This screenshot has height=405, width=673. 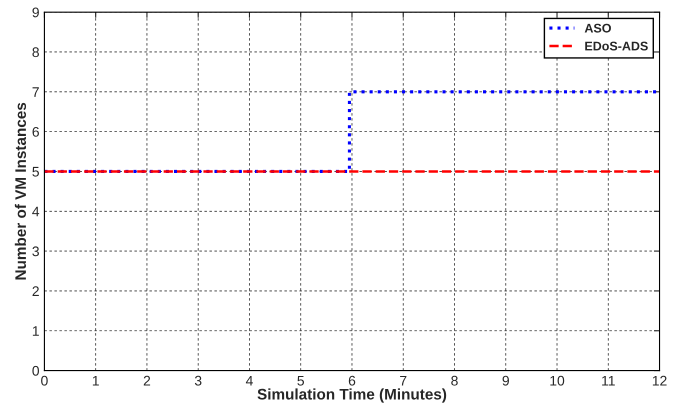 What do you see at coordinates (557, 381) in the screenshot?
I see `x-tick-label: 10` at bounding box center [557, 381].